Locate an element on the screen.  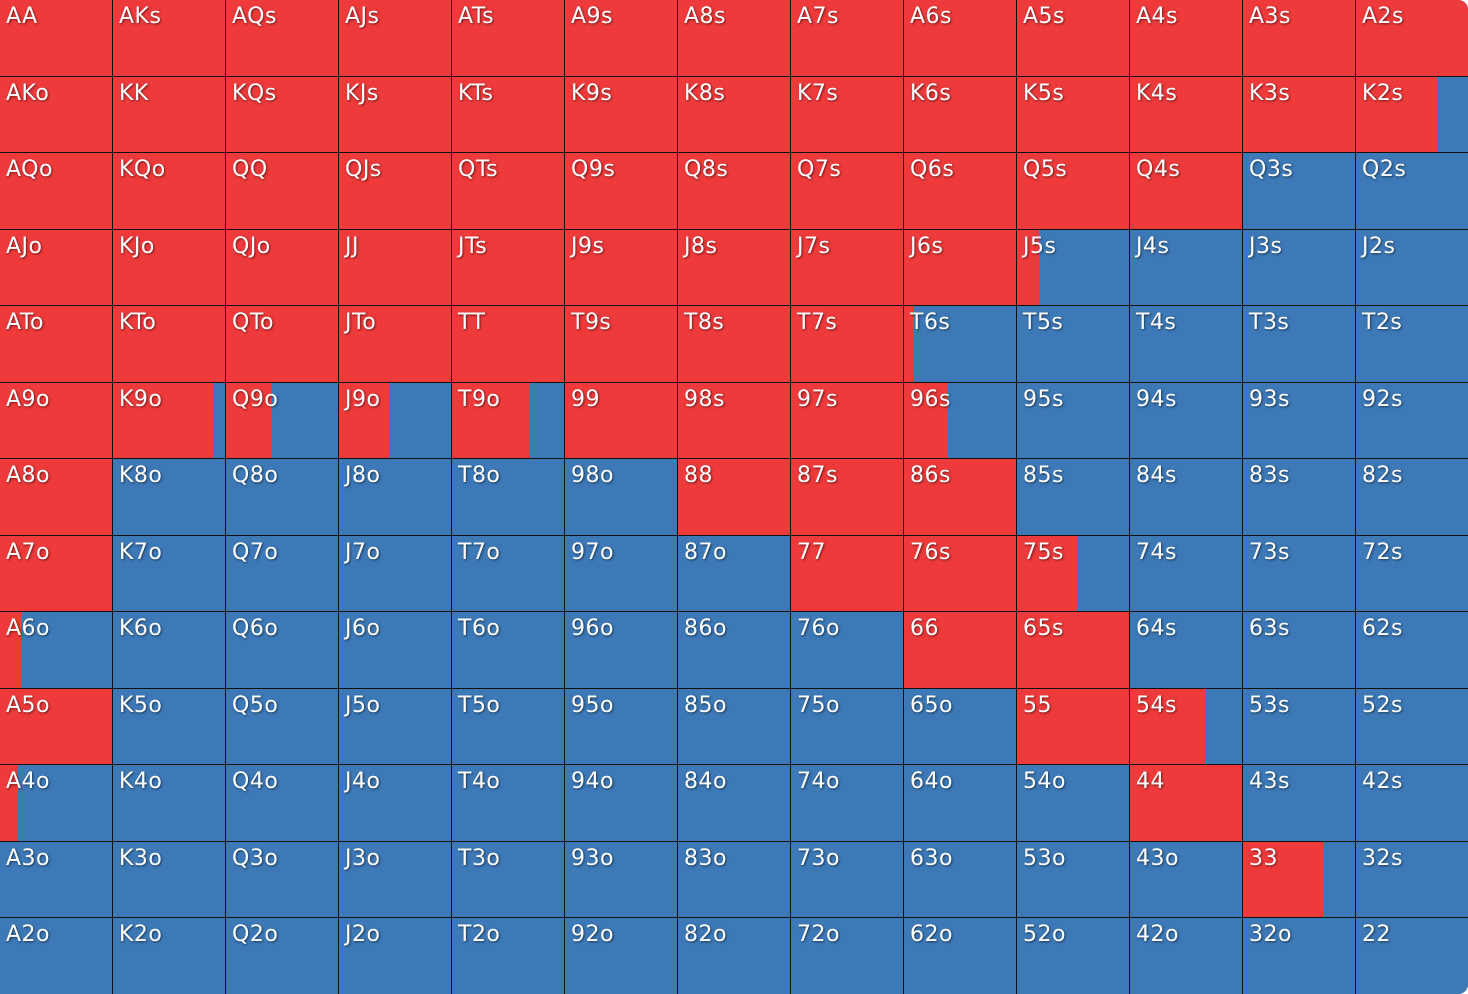
hand-cell: T9o is located at coordinates (508, 420).